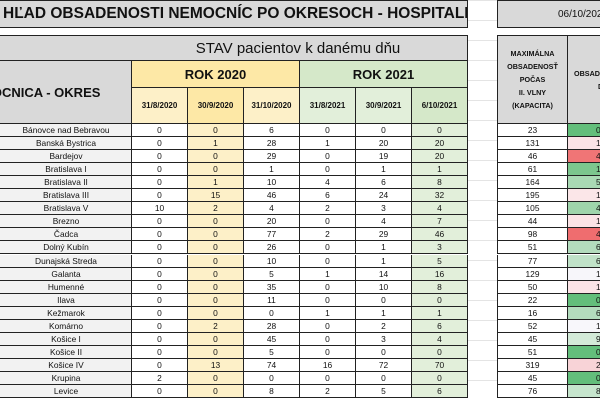  Describe the element at coordinates (383, 105) in the screenshot. I see `date-column-header: 30/9/2021` at that location.